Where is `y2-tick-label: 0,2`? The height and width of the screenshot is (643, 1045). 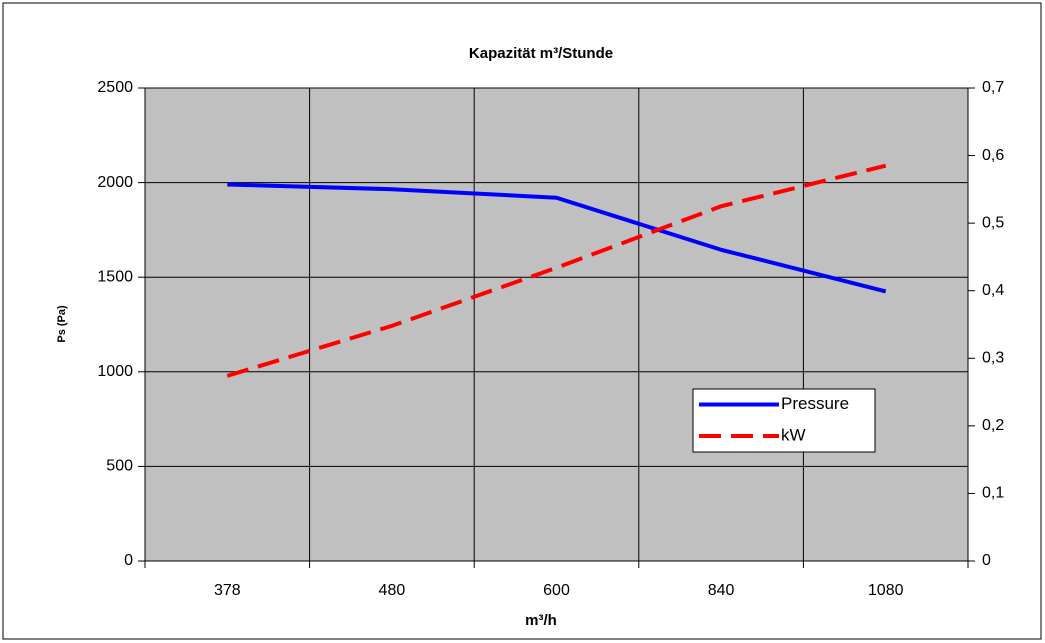 y2-tick-label: 0,2 is located at coordinates (993, 425).